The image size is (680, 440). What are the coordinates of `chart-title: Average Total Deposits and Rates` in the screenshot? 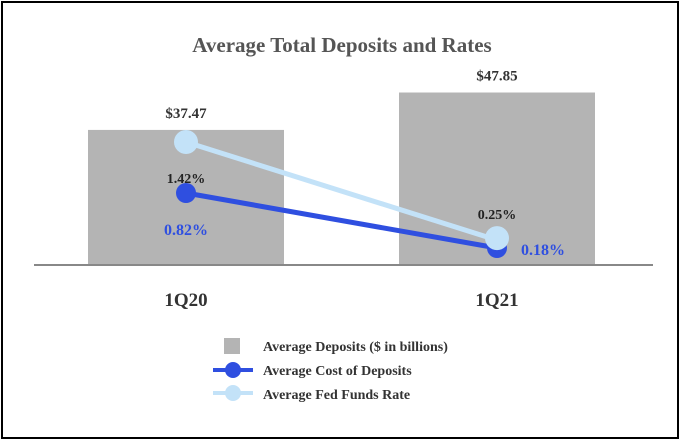 It's located at (341, 45).